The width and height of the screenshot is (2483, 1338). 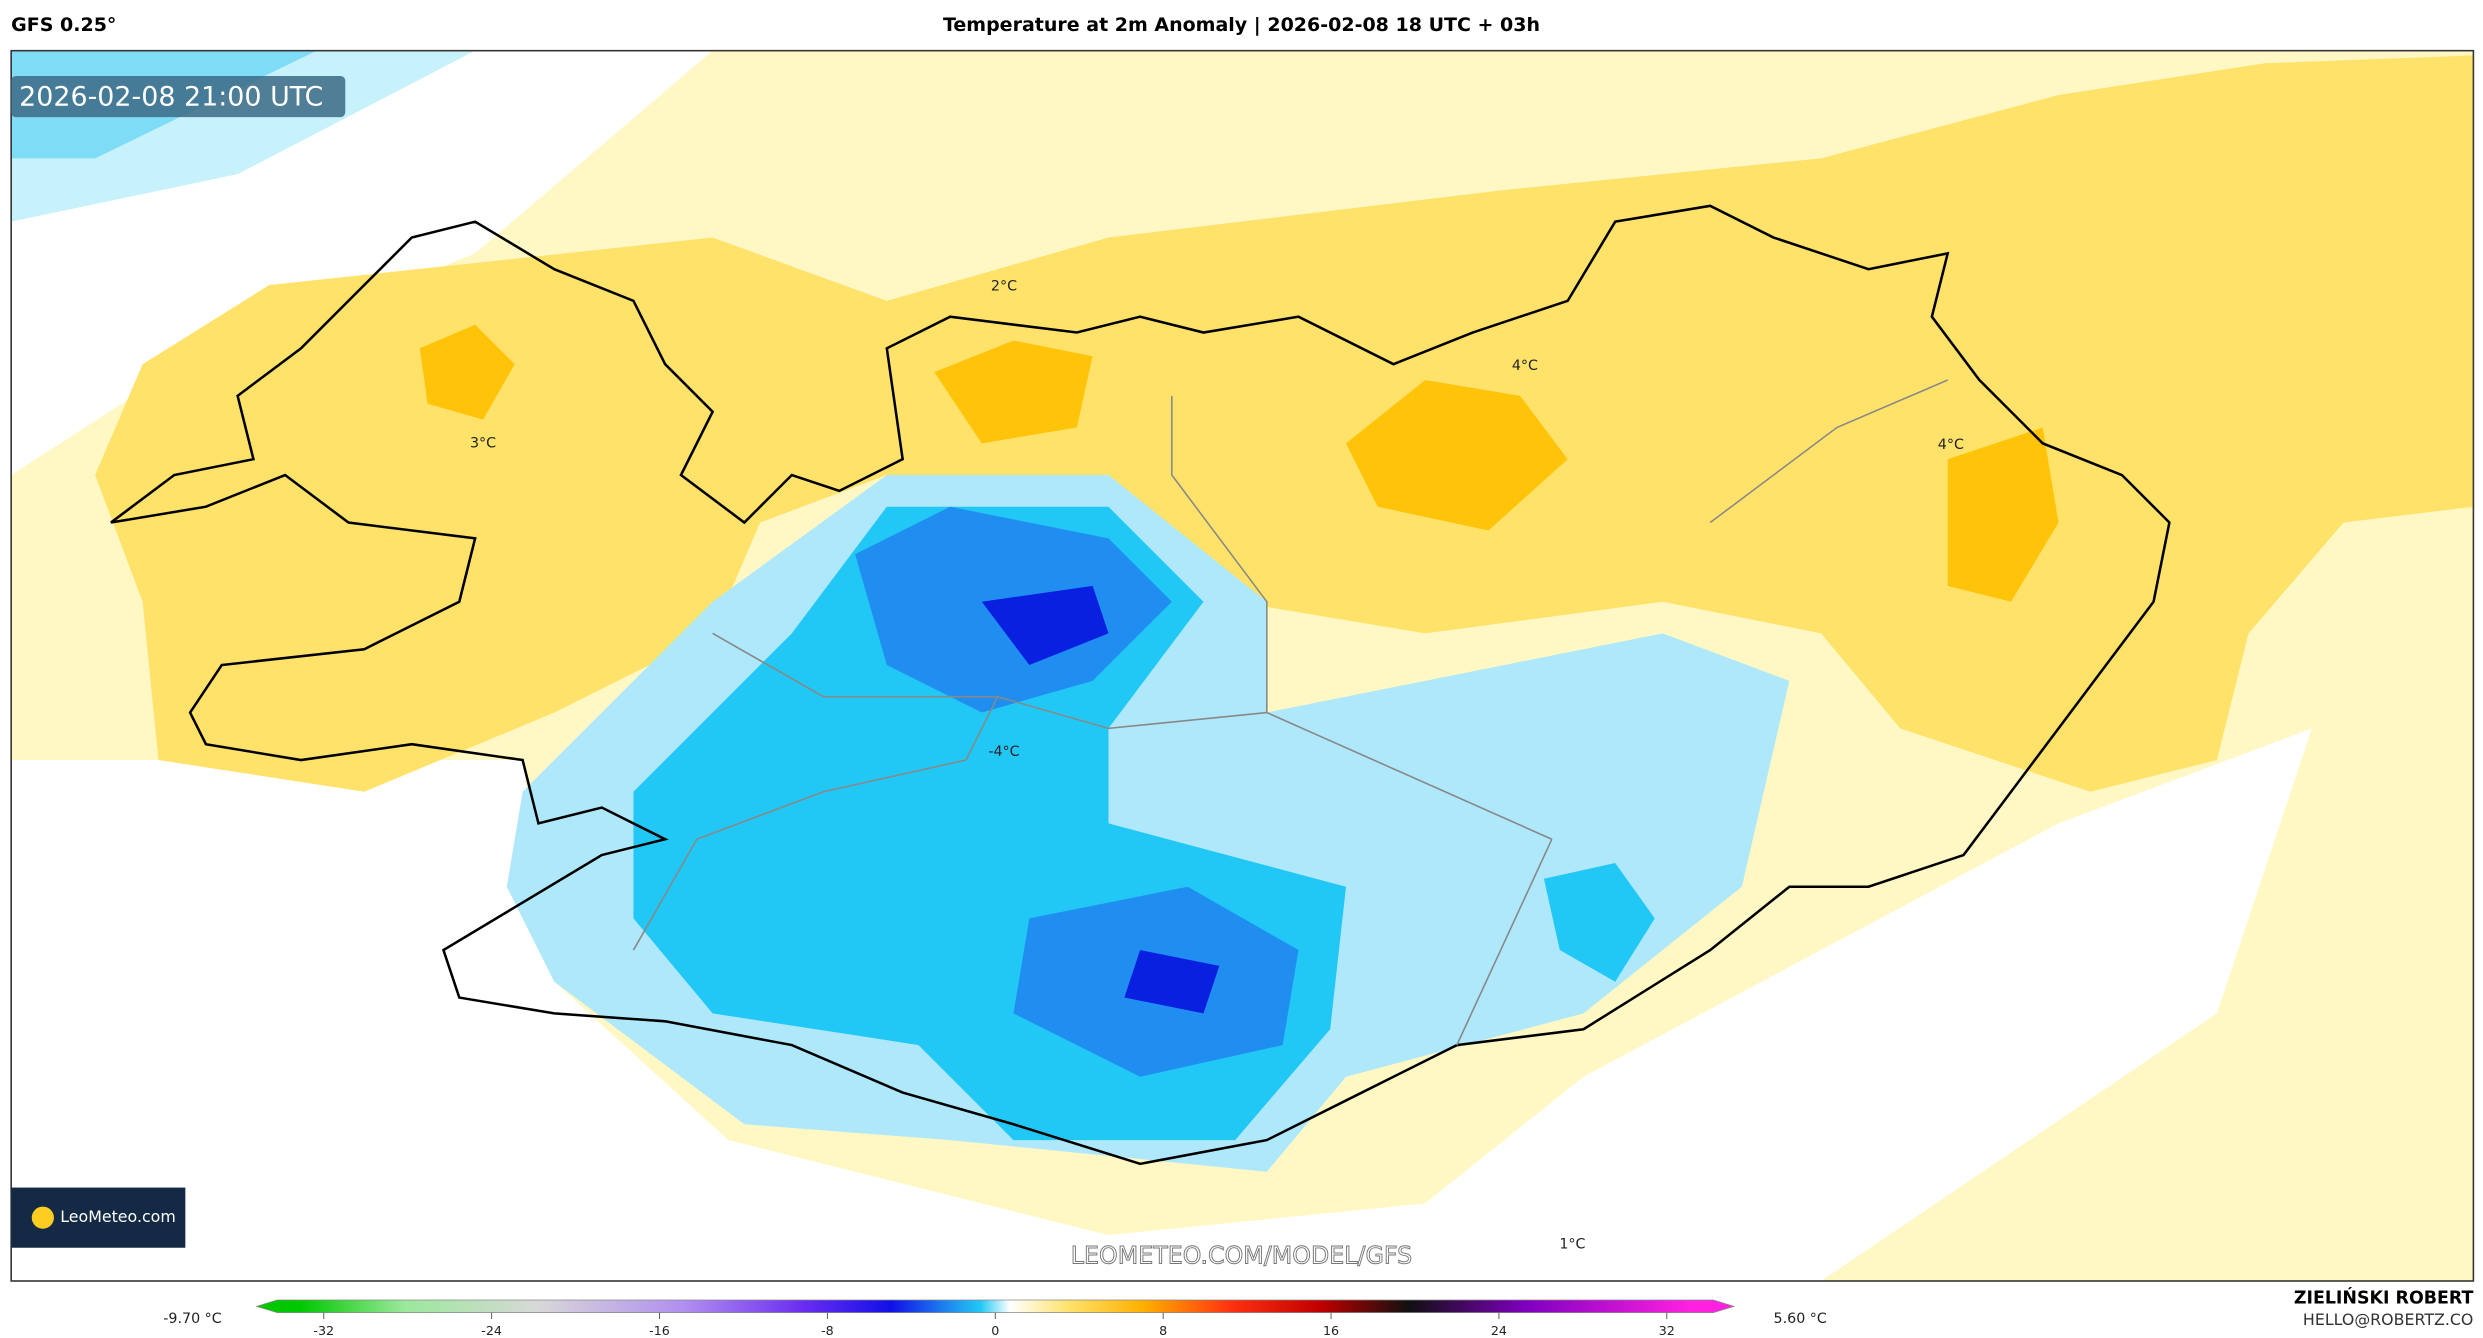 I want to click on contour-label: 2°C, so click(x=1004, y=287).